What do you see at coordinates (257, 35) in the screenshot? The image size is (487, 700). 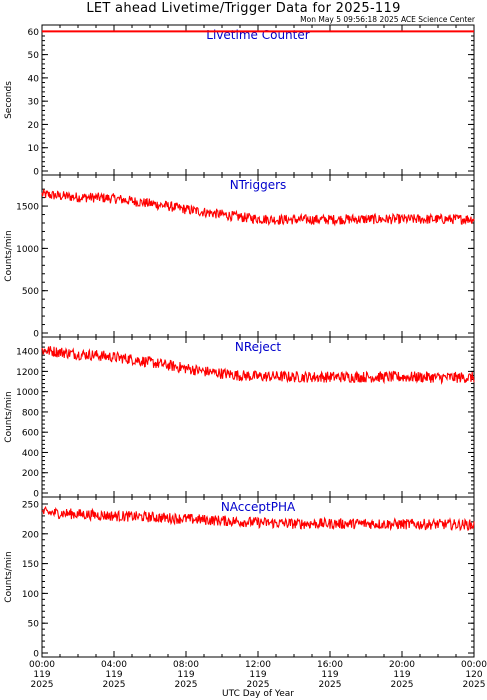 I see `panel-title: Livetime Counter` at bounding box center [257, 35].